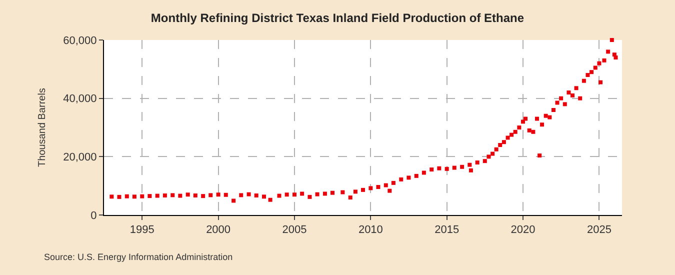 The width and height of the screenshot is (675, 275). I want to click on y-tick-label: 60,000, so click(80, 40).